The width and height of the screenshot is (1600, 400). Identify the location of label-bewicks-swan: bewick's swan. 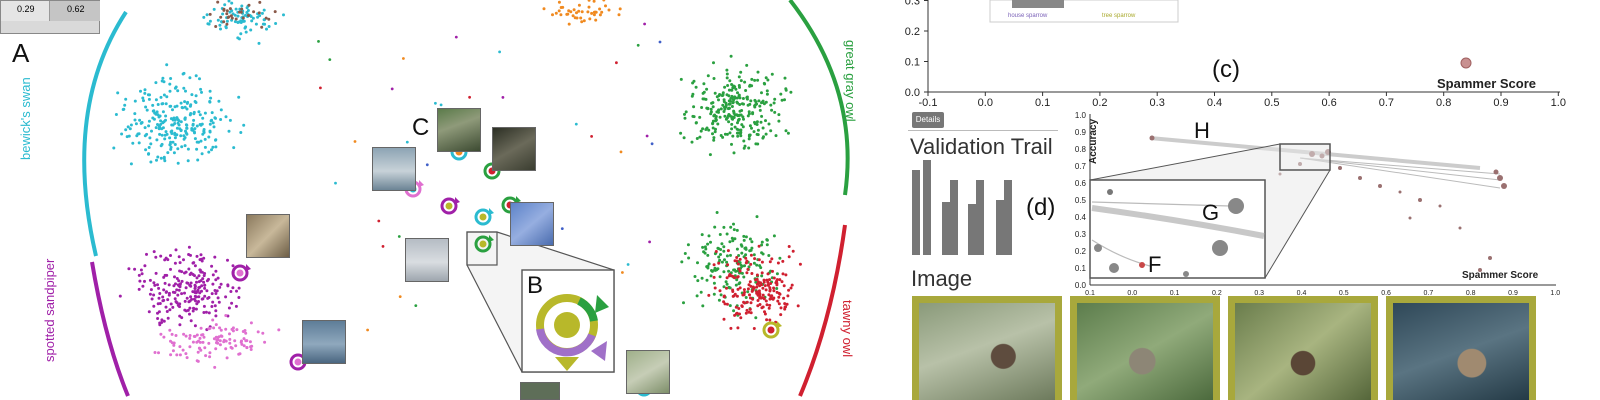
(25, 118).